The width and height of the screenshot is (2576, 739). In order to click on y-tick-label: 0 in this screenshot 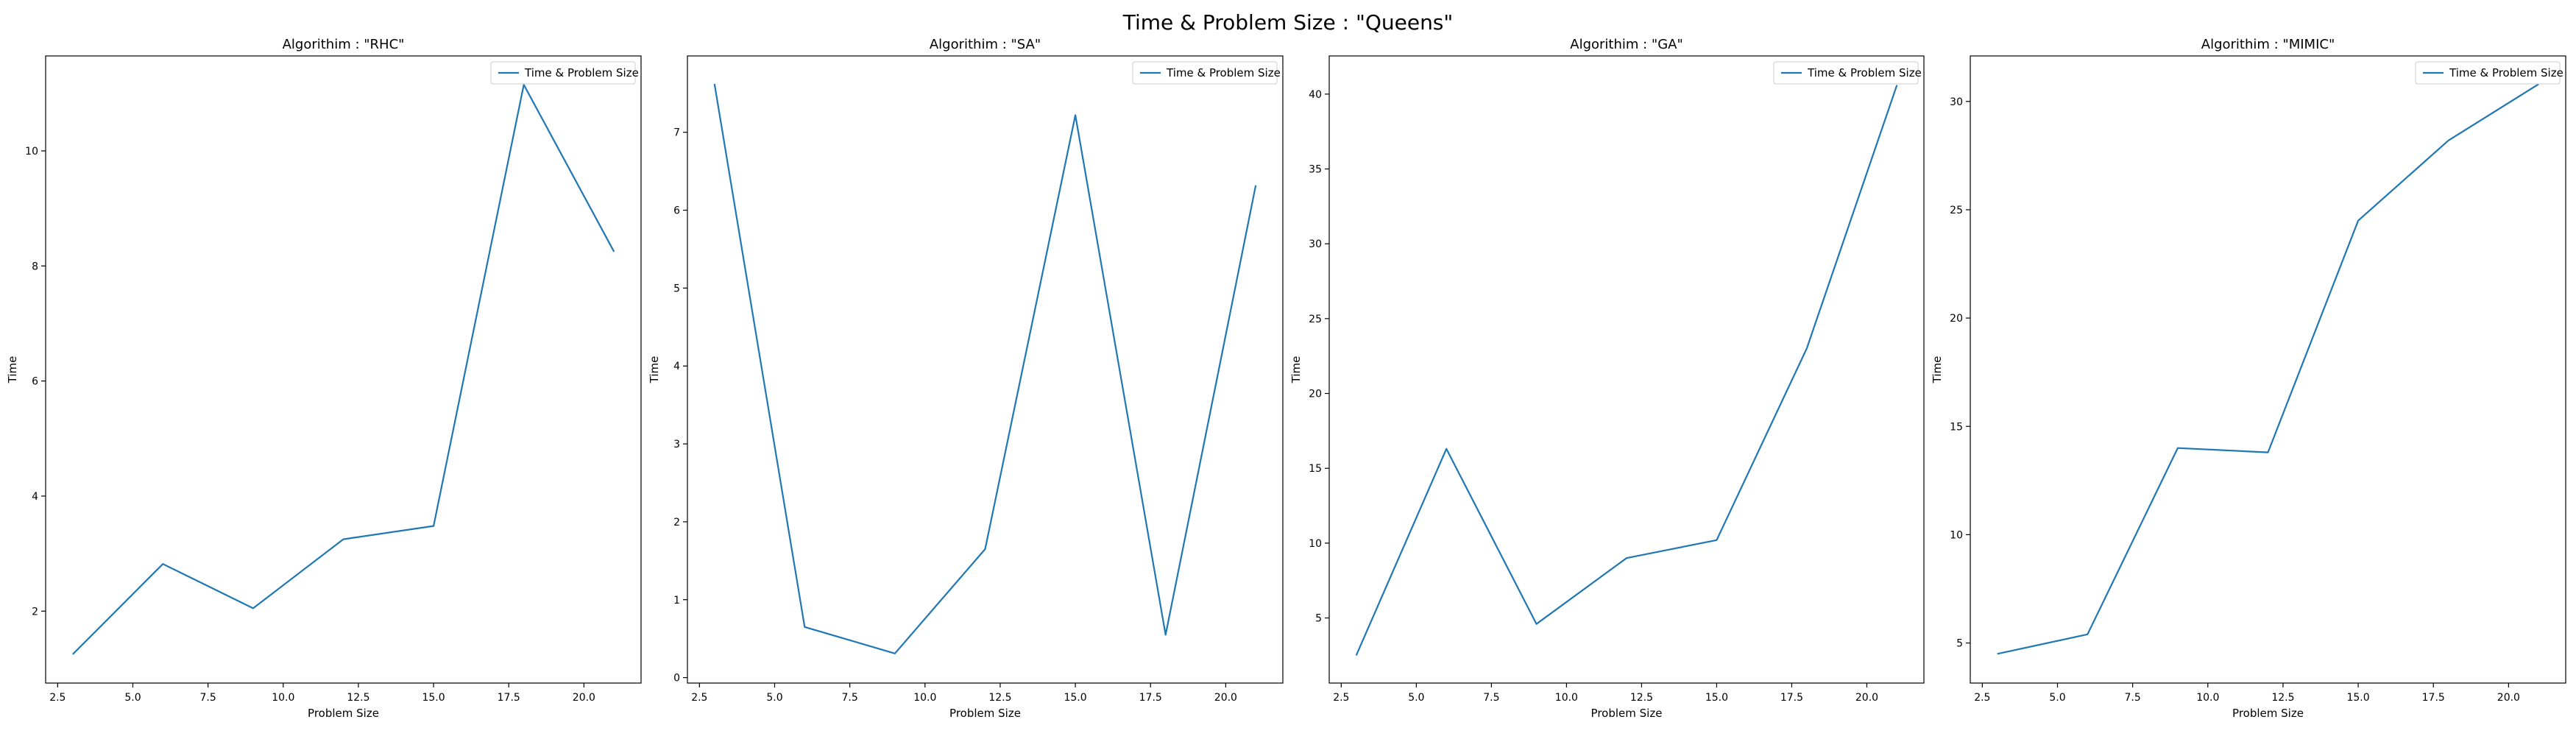, I will do `click(676, 679)`.